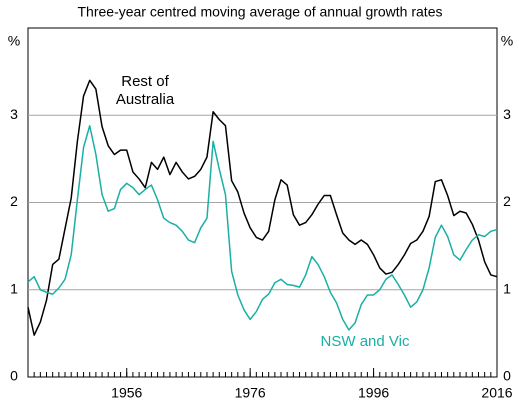  What do you see at coordinates (14, 288) in the screenshot?
I see `y-tick-label: 1` at bounding box center [14, 288].